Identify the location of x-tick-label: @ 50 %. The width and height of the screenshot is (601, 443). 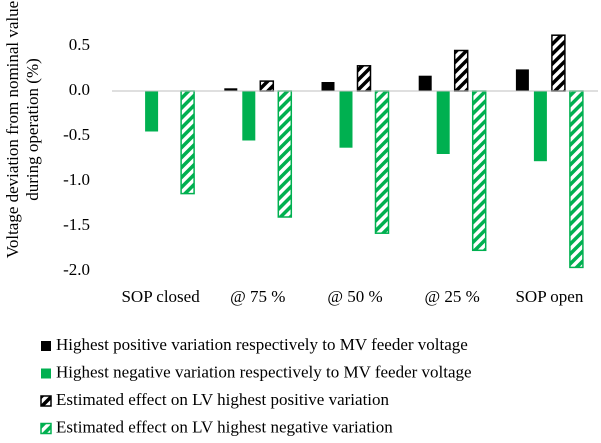
(354, 296).